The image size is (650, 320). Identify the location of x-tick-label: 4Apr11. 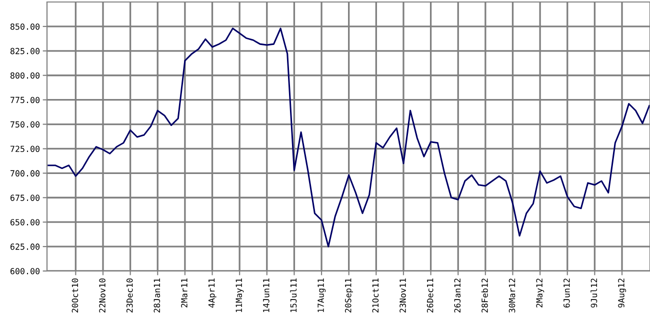
(212, 293).